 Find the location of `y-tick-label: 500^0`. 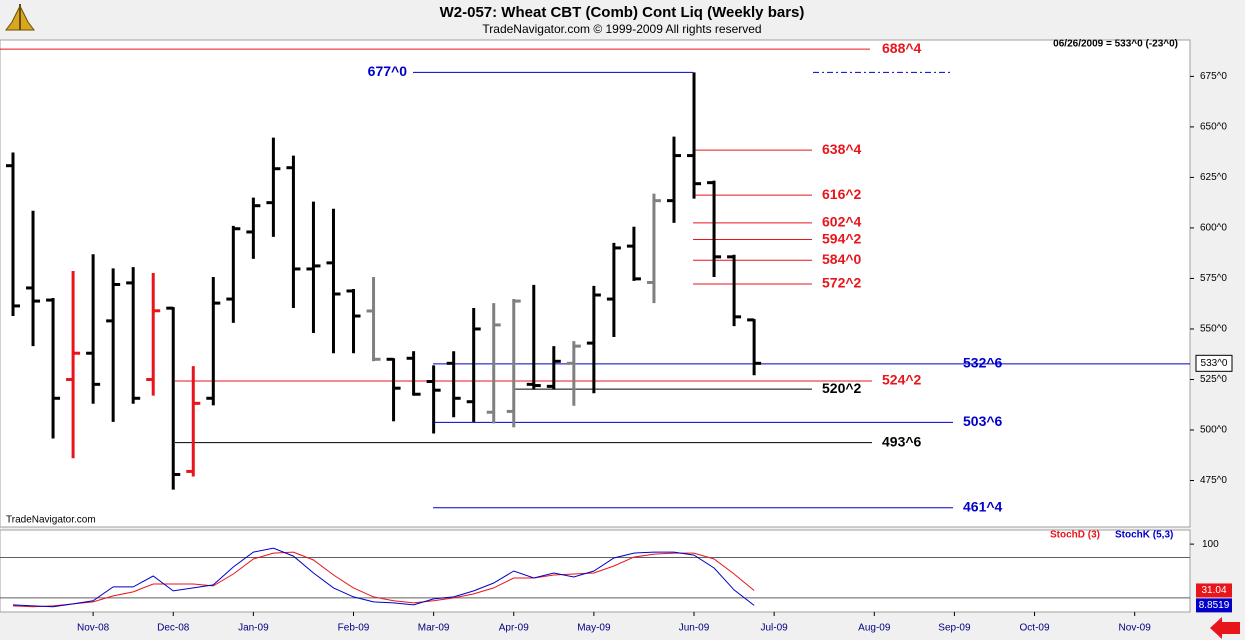

y-tick-label: 500^0 is located at coordinates (1213, 430).